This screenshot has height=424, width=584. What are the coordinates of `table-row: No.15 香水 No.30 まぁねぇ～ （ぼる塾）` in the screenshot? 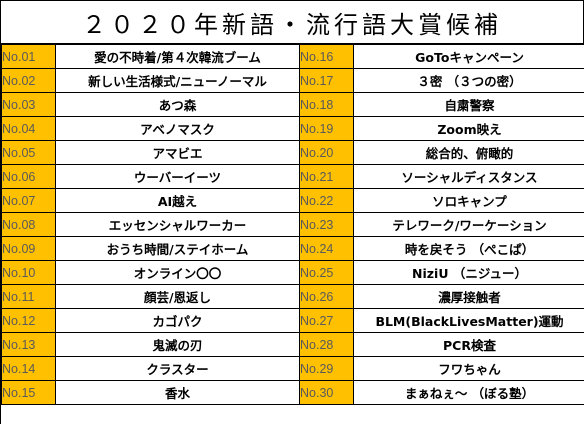 It's located at (292, 392).